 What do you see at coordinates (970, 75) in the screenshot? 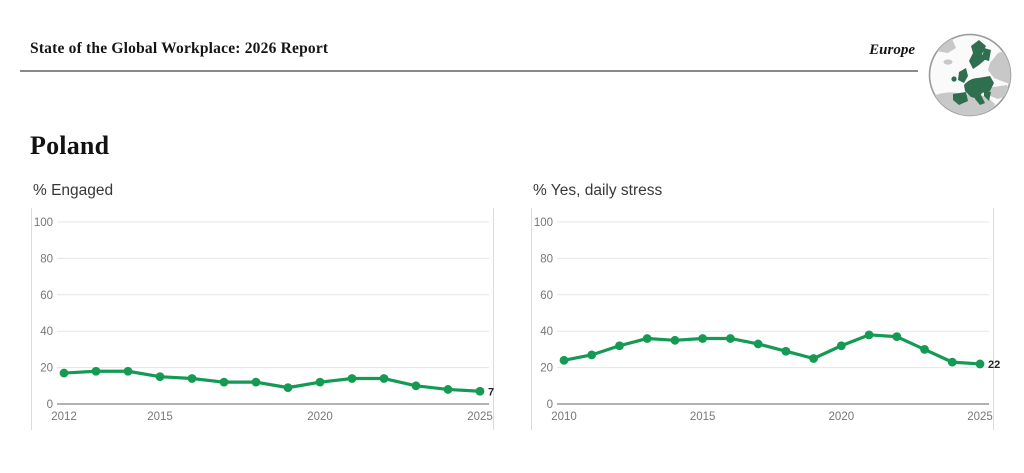
I see `europe-map-icon` at bounding box center [970, 75].